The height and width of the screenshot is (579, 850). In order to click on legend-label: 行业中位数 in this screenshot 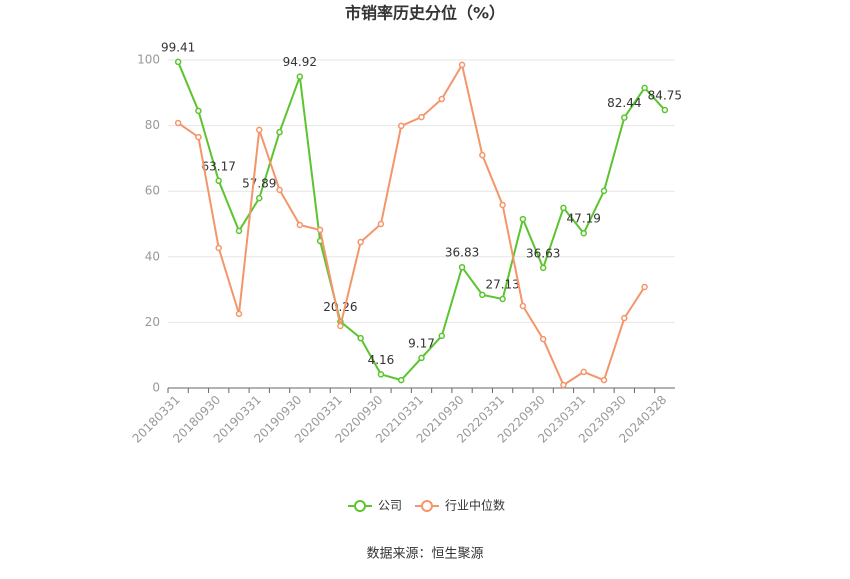, I will do `click(475, 505)`.